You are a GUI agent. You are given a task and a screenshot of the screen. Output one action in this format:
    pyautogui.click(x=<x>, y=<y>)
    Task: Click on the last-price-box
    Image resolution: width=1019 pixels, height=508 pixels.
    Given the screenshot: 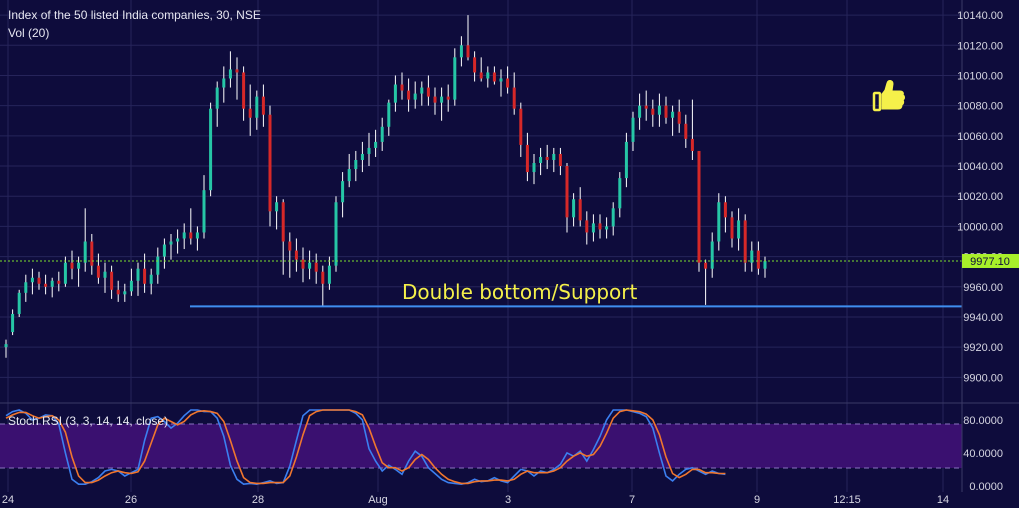 What is the action you would take?
    pyautogui.click(x=990, y=260)
    